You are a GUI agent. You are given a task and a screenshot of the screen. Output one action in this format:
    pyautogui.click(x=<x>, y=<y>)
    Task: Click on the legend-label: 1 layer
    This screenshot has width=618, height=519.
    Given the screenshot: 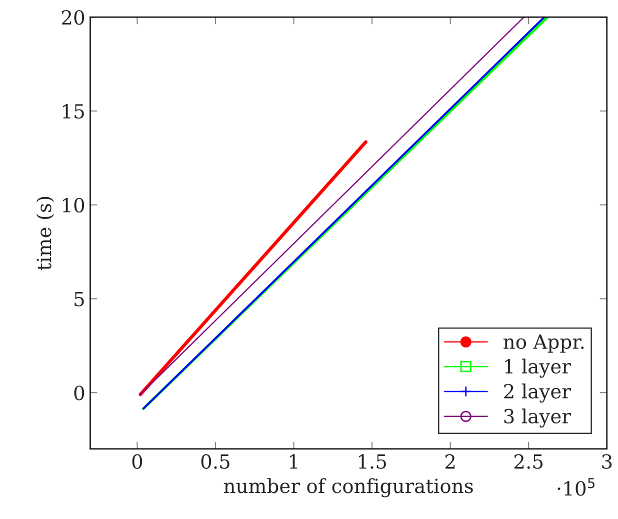 What is the action you would take?
    pyautogui.click(x=538, y=368)
    